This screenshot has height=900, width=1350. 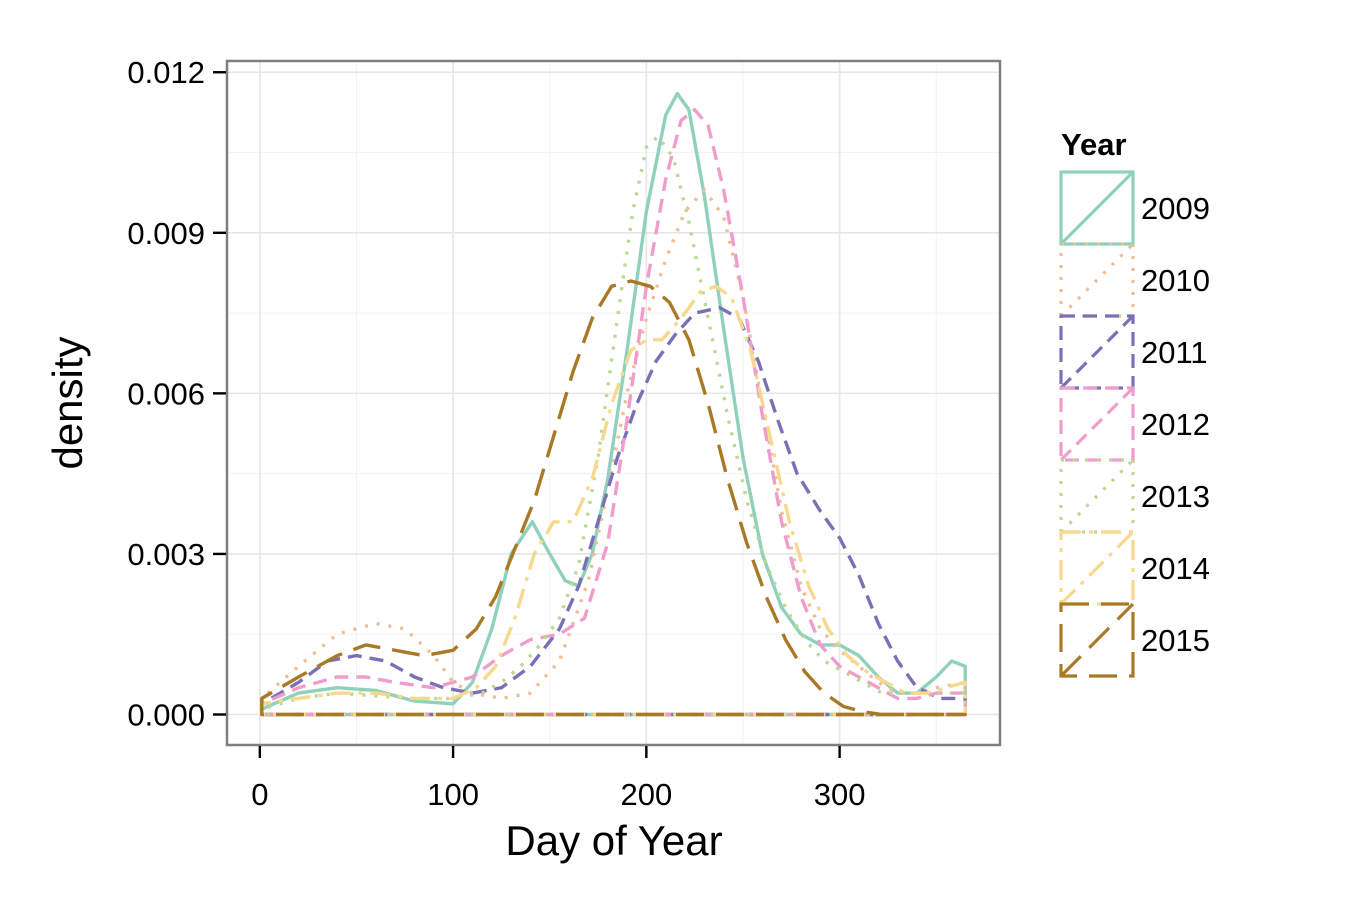 I want to click on x-tick-label: 100, so click(x=453, y=794).